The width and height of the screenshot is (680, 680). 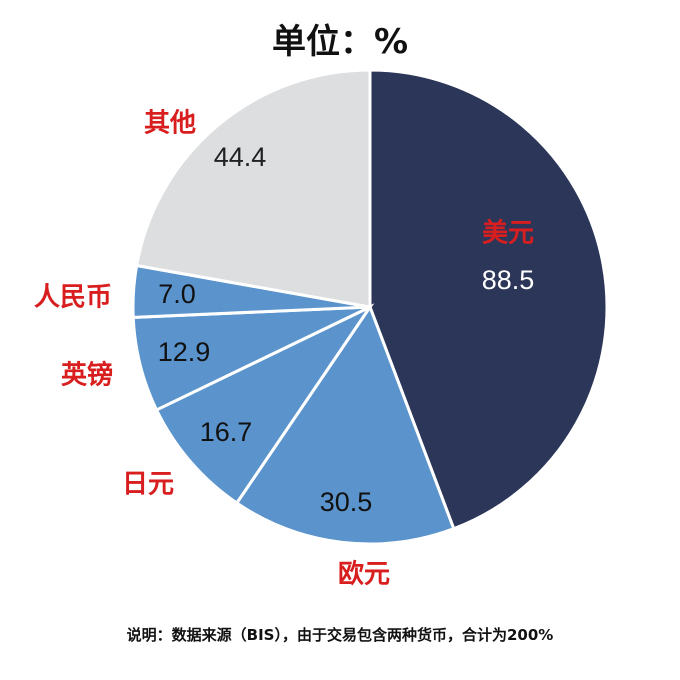 What do you see at coordinates (226, 432) in the screenshot?
I see `value-label-3: 16.7` at bounding box center [226, 432].